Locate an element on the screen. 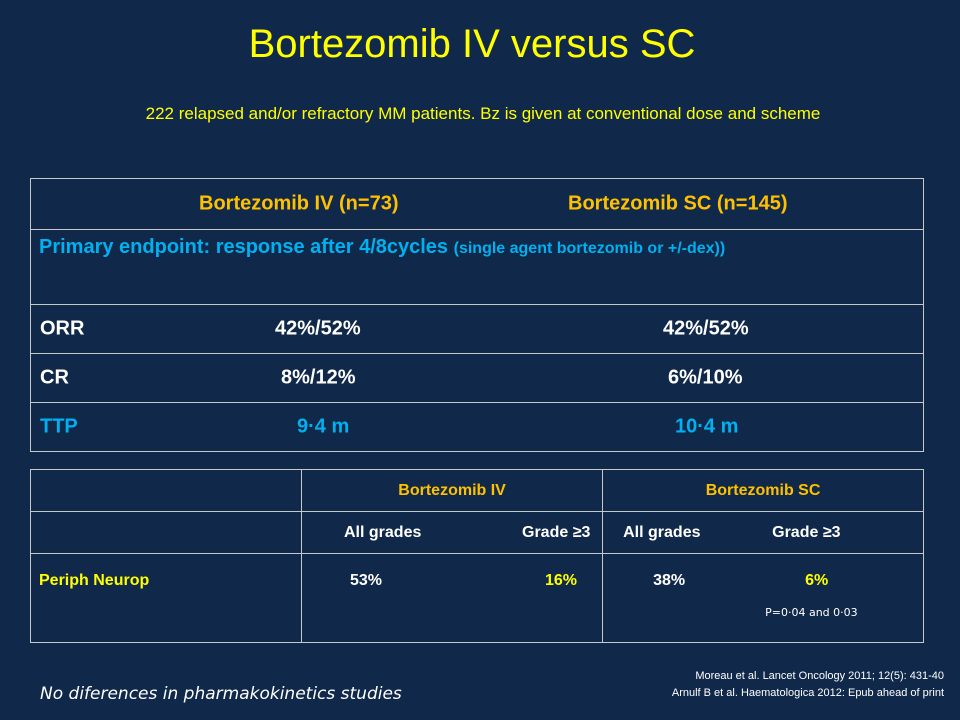  table-row: TTP 9·4 m 10·4 m is located at coordinates (477, 427).